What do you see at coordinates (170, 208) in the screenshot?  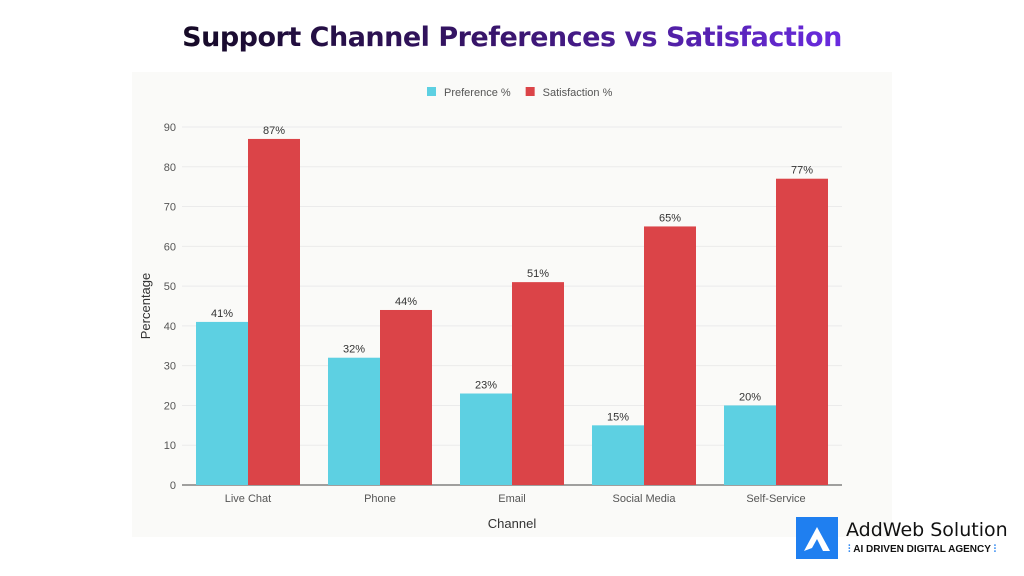 I see `y-tick-label: 70` at bounding box center [170, 208].